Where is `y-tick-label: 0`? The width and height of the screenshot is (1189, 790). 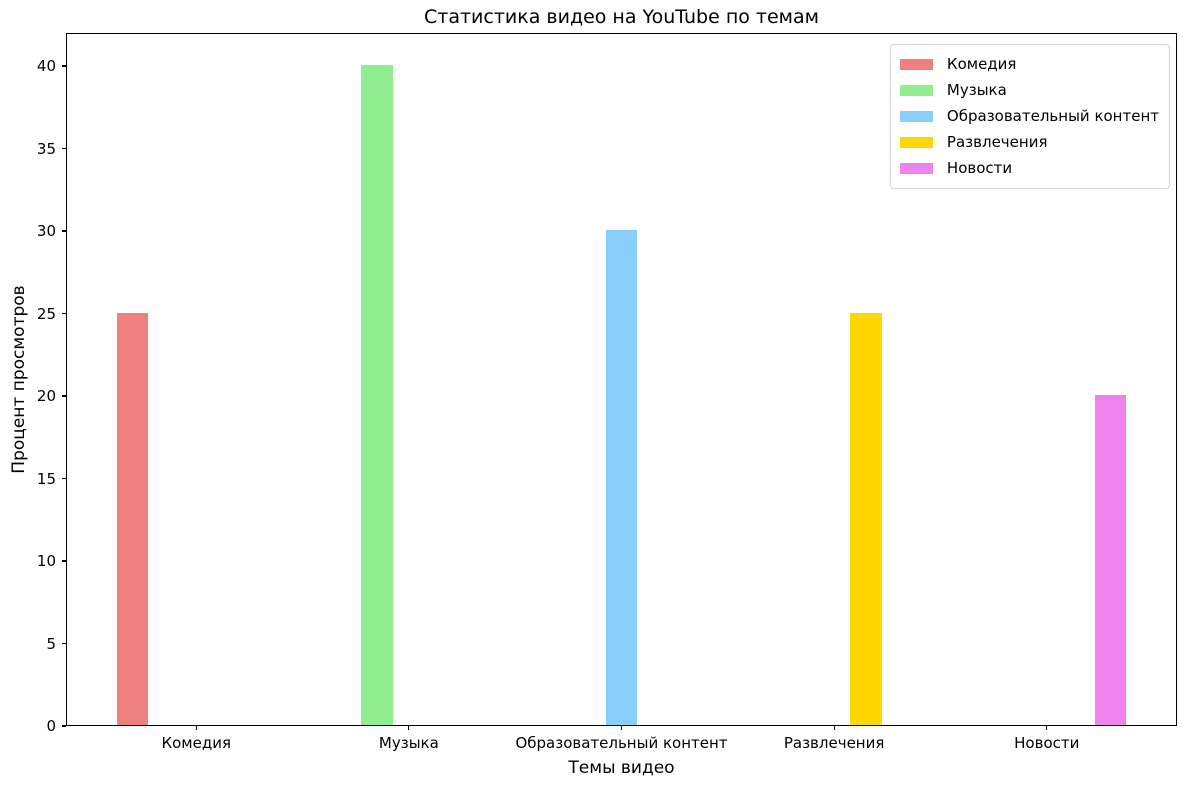
y-tick-label: 0 is located at coordinates (51, 726).